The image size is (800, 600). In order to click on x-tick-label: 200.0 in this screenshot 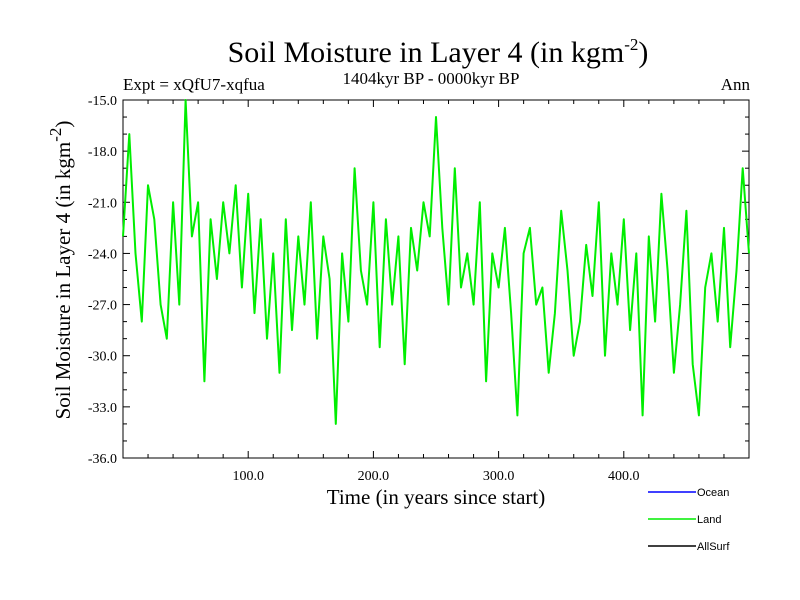, I will do `click(374, 476)`.